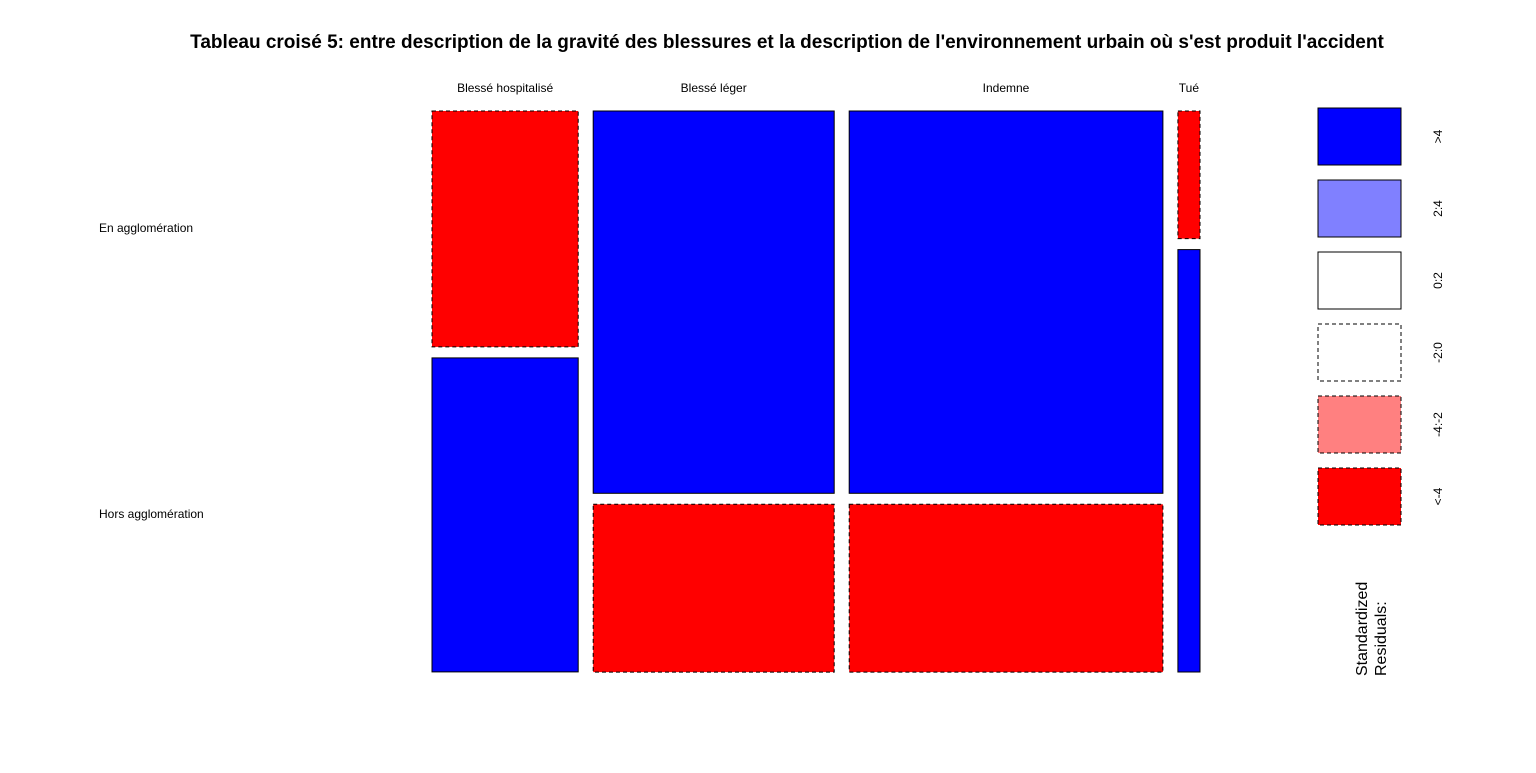 This screenshot has height=773, width=1536. What do you see at coordinates (1381, 638) in the screenshot?
I see `legend-title-line-2: Residuals:` at bounding box center [1381, 638].